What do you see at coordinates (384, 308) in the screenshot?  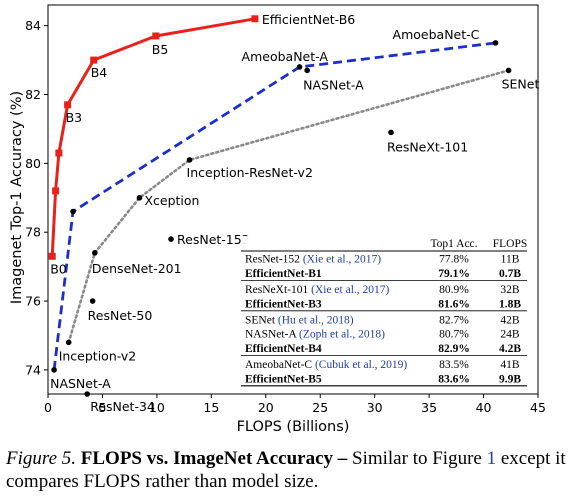 I see `table-background` at bounding box center [384, 308].